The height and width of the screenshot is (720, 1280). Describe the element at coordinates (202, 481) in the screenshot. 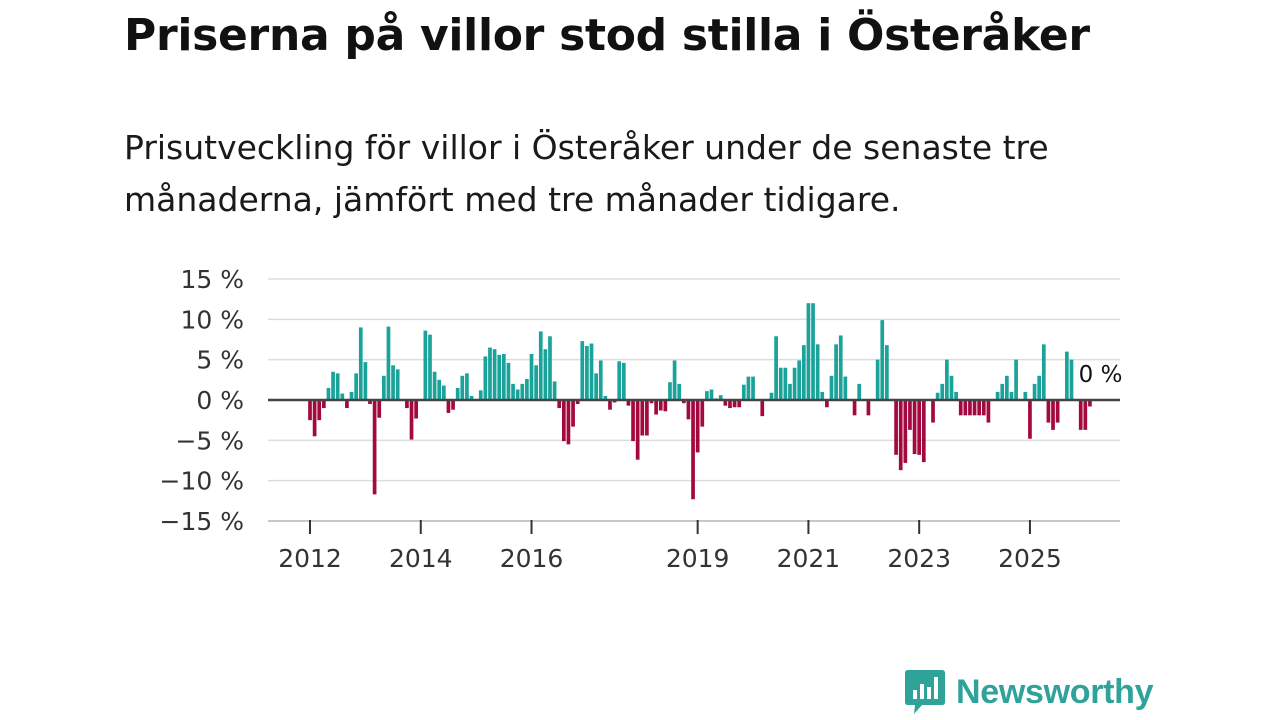

I see `y-tick-label: −10 %` at that location.